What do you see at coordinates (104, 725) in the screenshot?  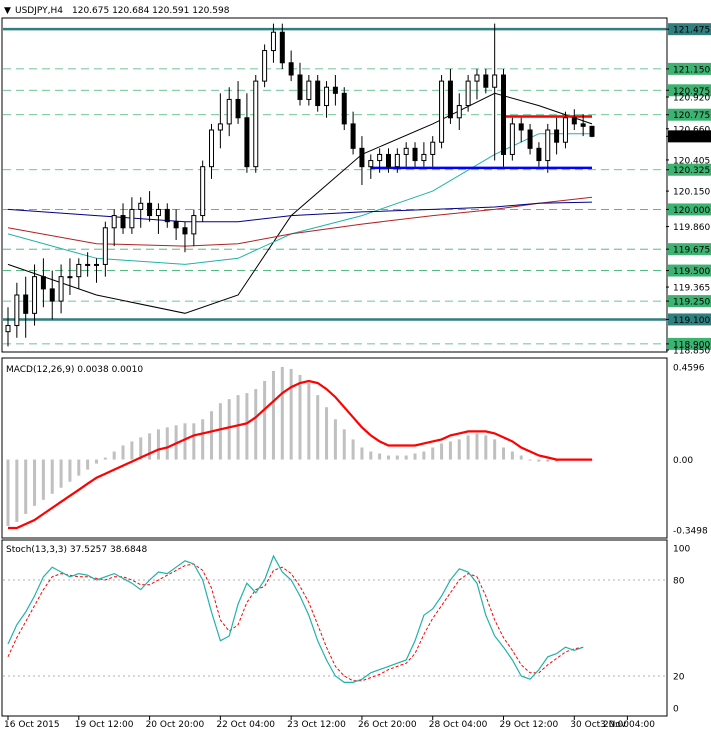 I see `time-tick-label: 19 Oct 12:00` at bounding box center [104, 725].